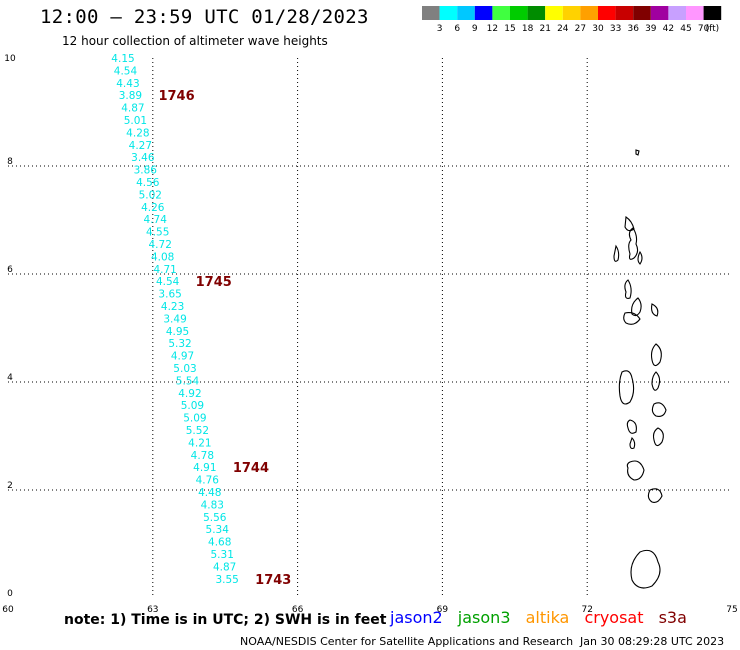 This screenshot has width=740, height=650. Describe the element at coordinates (192, 406) in the screenshot. I see `swh-value: 5.09` at that location.